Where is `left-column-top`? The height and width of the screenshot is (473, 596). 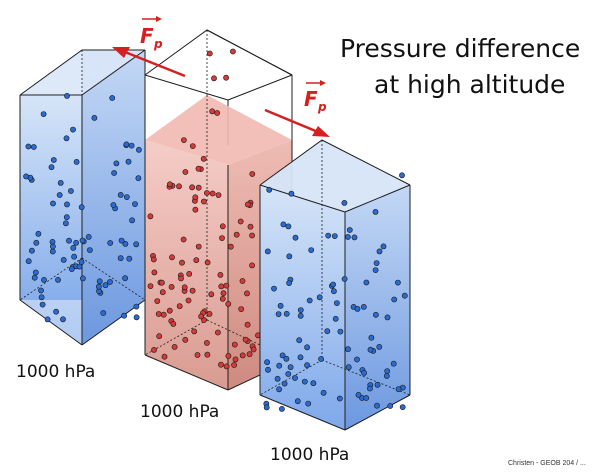 left-column-top is located at coordinates (82, 72).